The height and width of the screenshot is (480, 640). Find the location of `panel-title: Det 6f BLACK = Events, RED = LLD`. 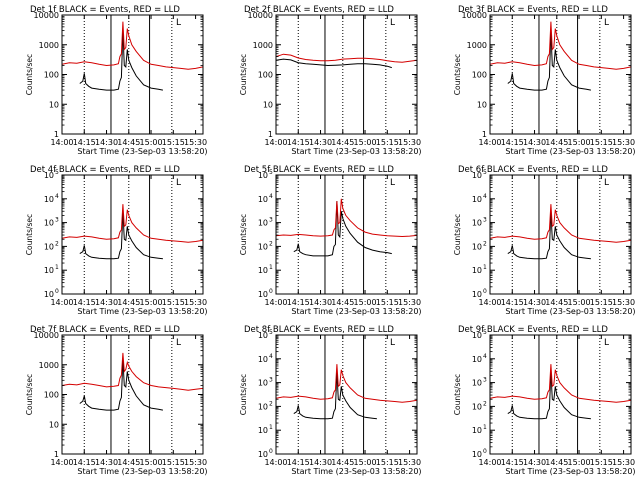

panel-title: Det 6f BLACK = Events, RED = LLD is located at coordinates (533, 170).